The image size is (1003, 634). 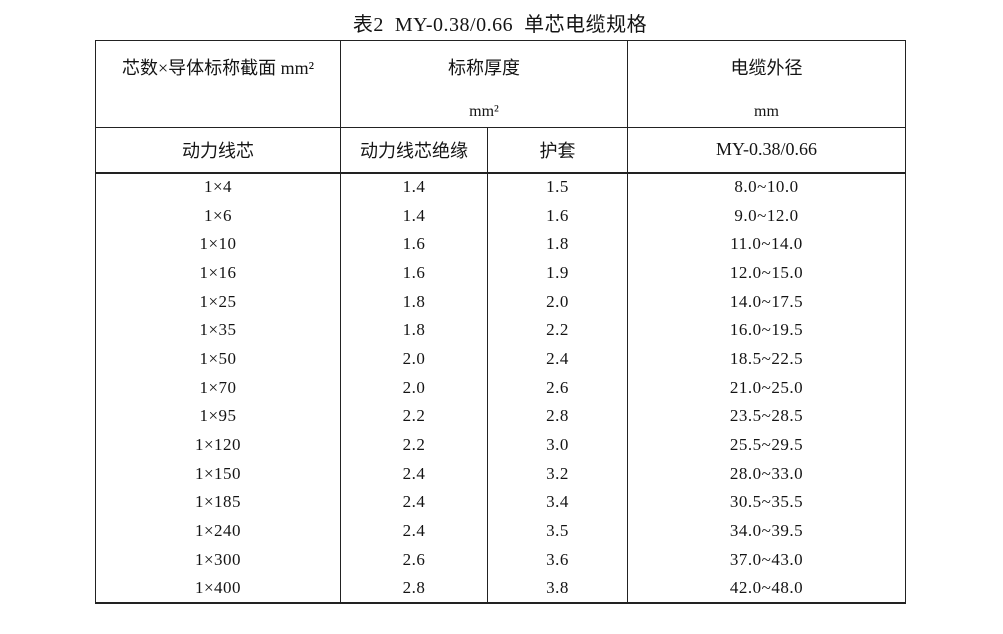 I want to click on table-row: 1×95 2.2 2.8 23.5~28.5, so click(x=500, y=416).